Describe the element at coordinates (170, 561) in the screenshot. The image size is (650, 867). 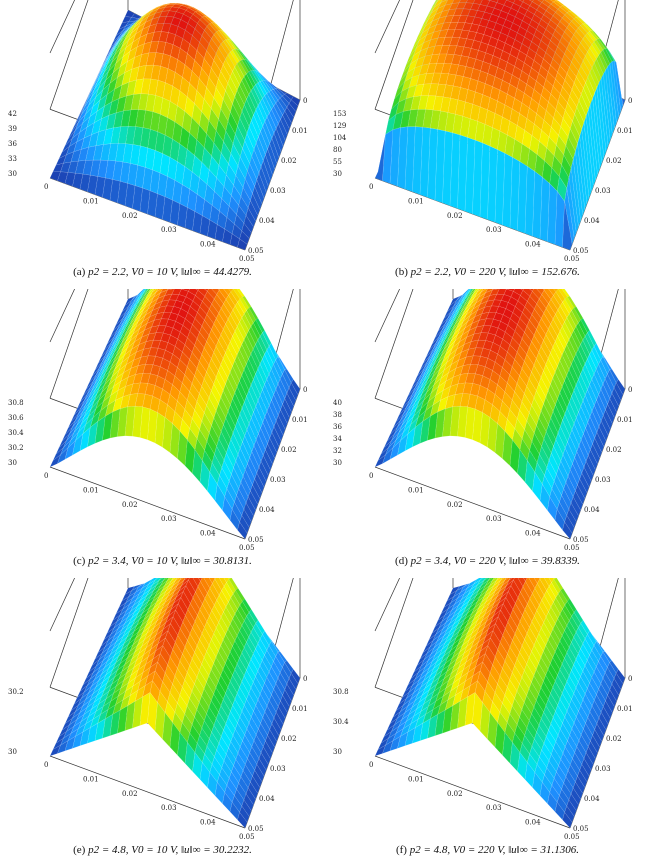
I see `caption-text: p2 = 3.4, V0 = 10 V, ‖u‖∞ = 30.8131.` at that location.